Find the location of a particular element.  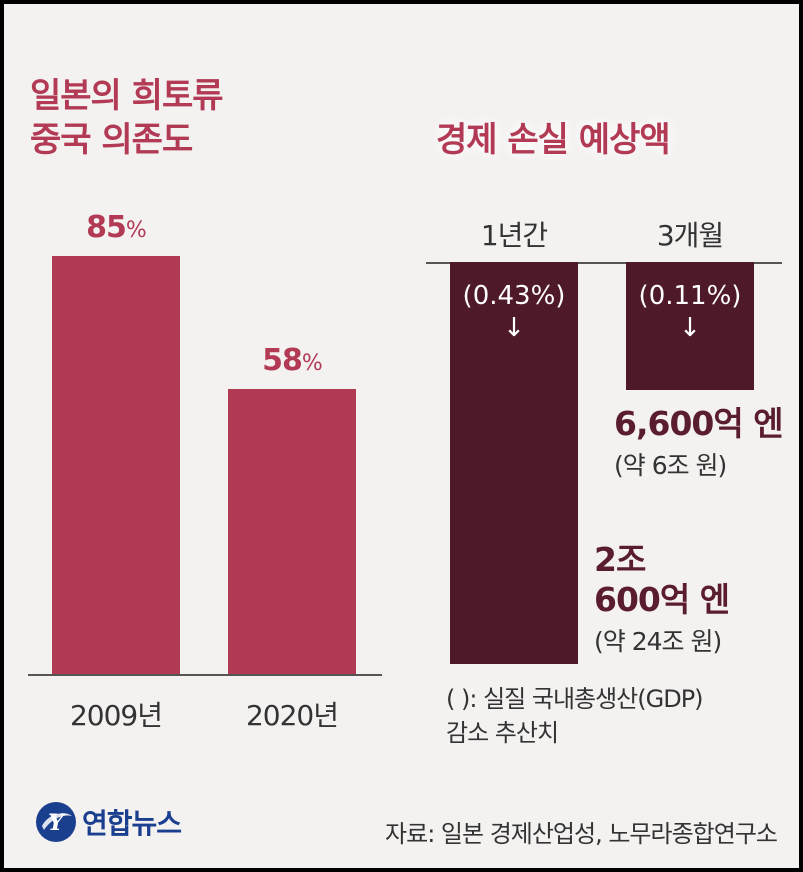

source-text: 자료: 일본 경제산업성, 노무라종합연구소 is located at coordinates (581, 834).